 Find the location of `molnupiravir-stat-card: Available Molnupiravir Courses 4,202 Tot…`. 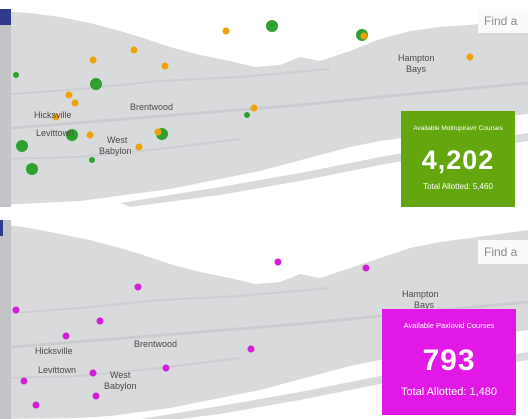

molnupiravir-stat-card: Available Molnupiravir Courses 4,202 Tot… is located at coordinates (458, 159).